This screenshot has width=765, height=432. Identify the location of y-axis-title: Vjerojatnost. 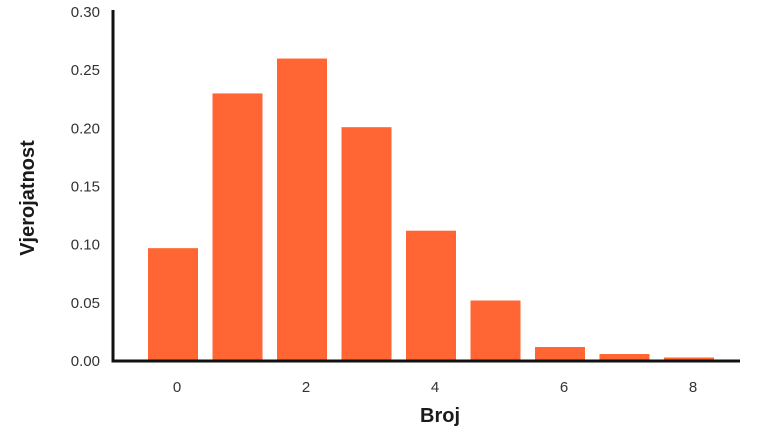
(28, 198).